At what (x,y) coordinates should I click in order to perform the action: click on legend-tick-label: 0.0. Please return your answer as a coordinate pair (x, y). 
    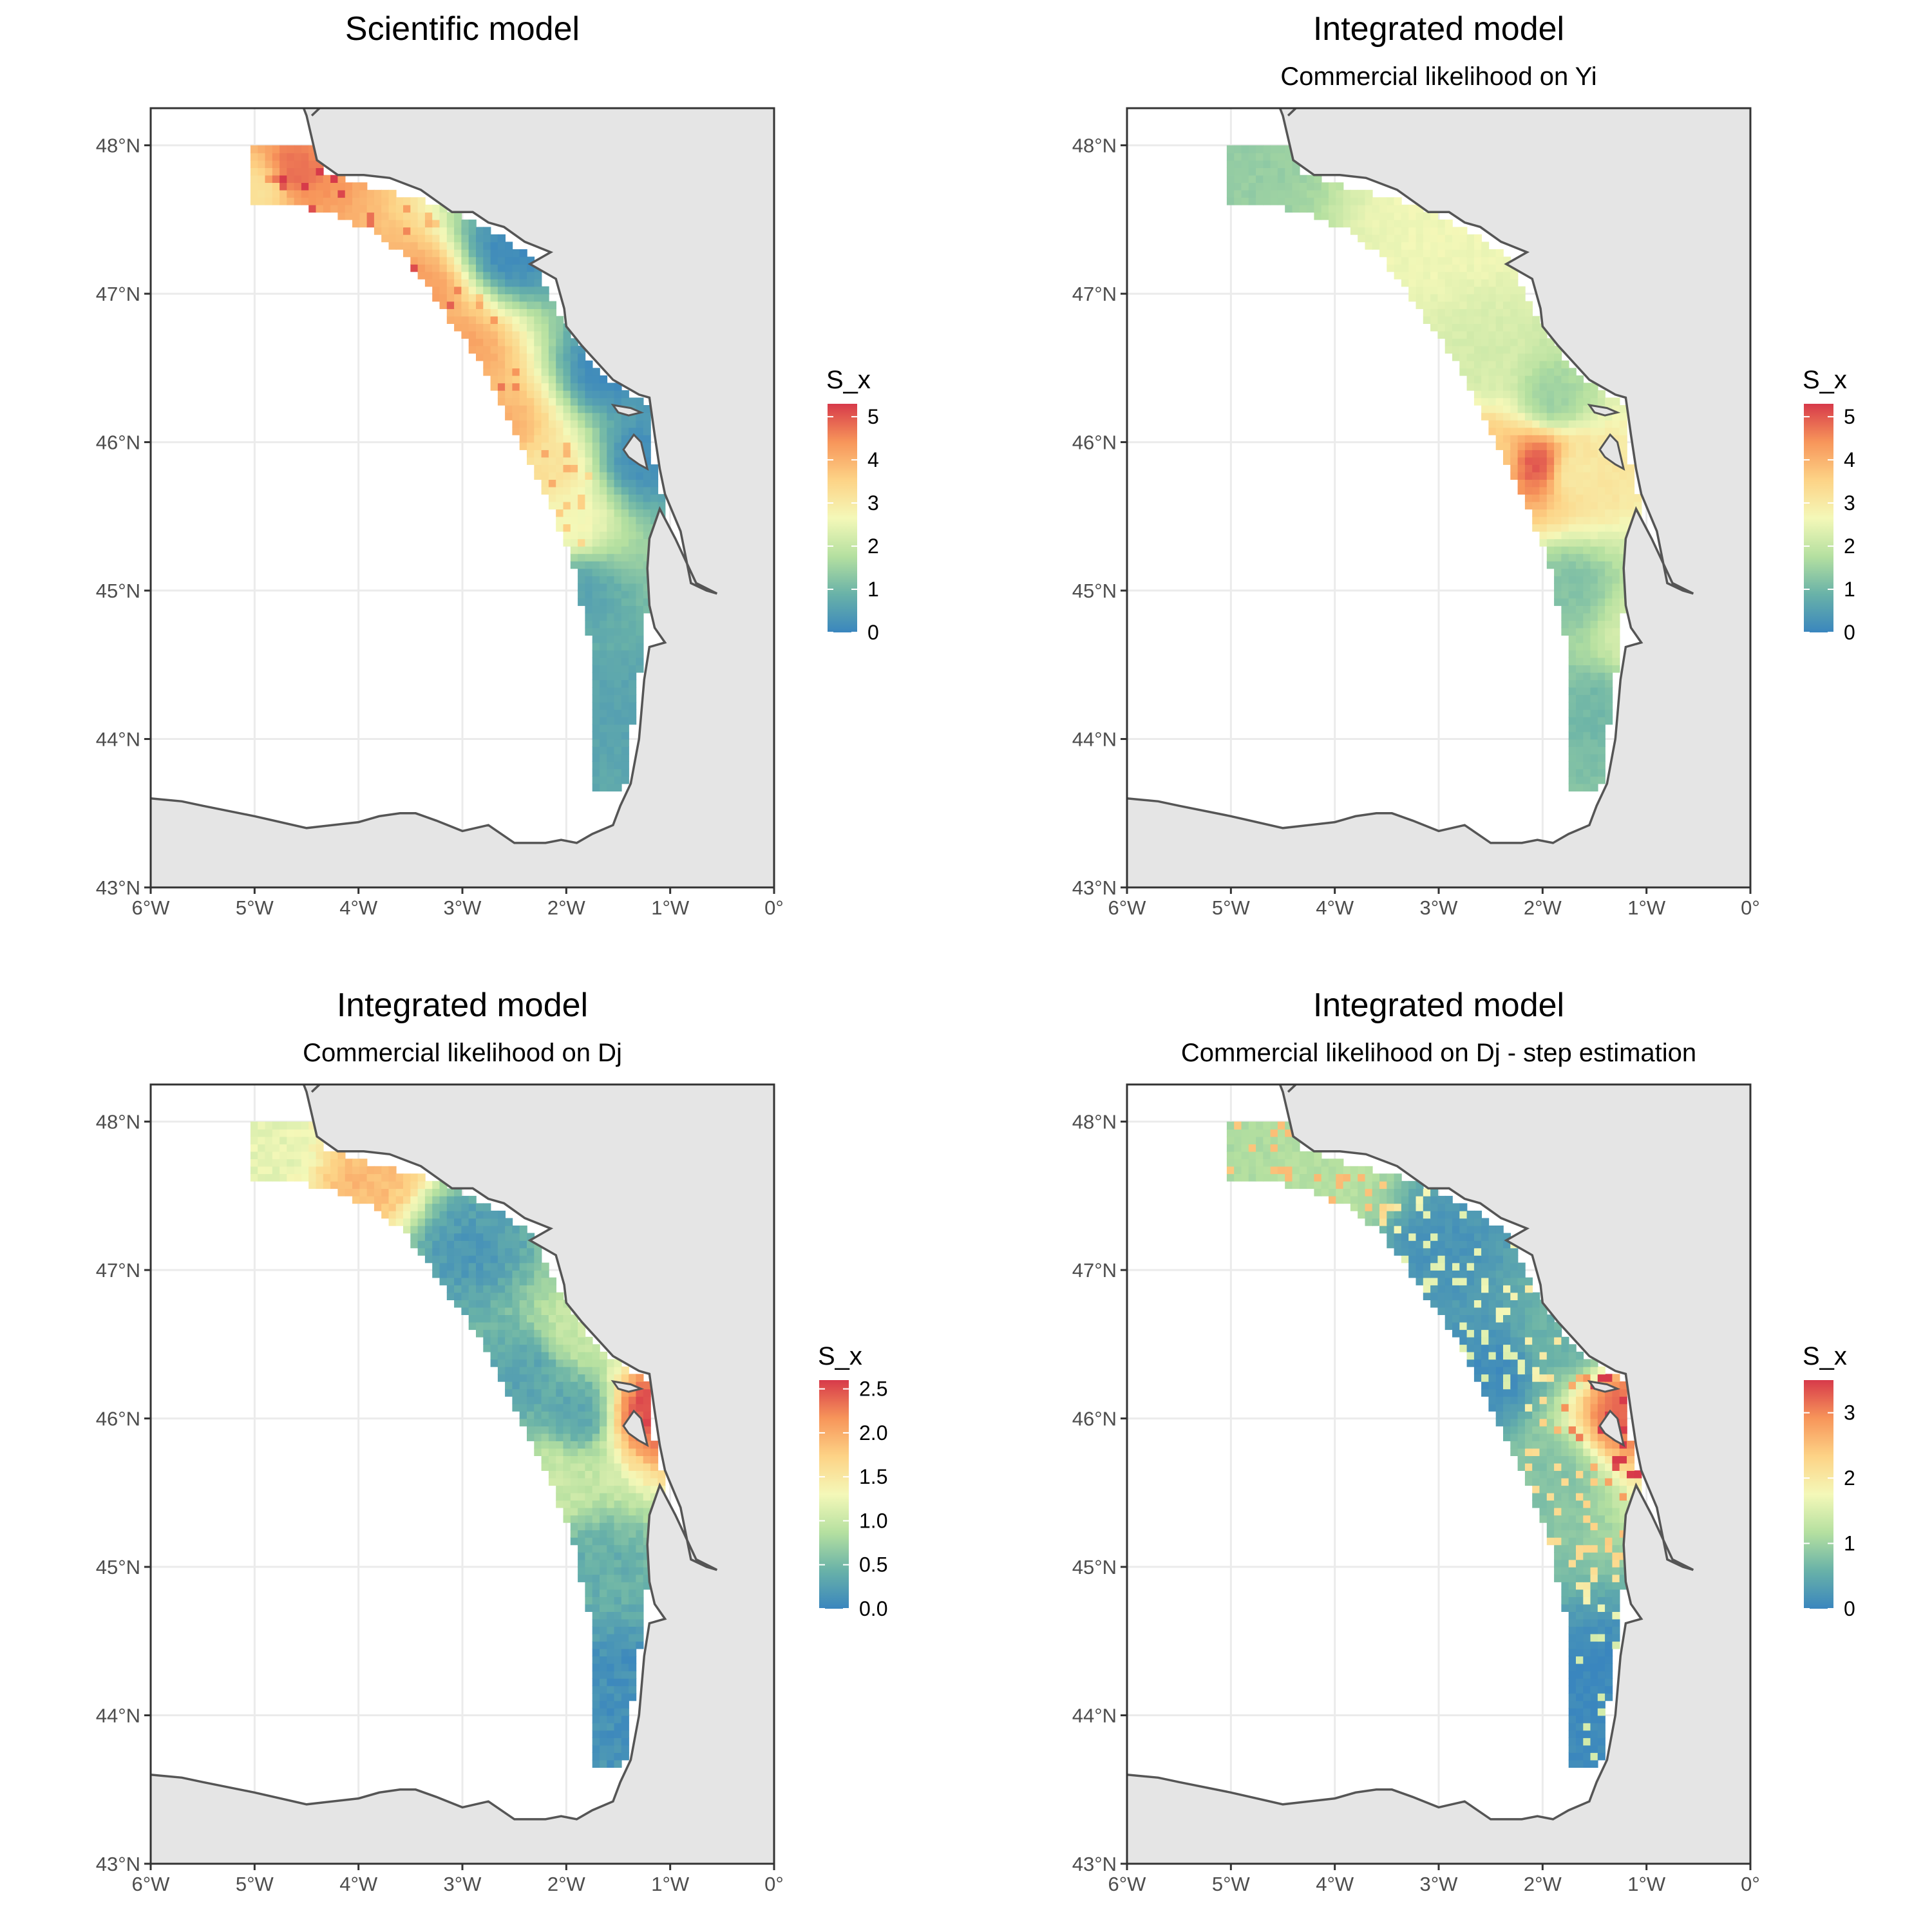
    Looking at the image, I should click on (873, 1609).